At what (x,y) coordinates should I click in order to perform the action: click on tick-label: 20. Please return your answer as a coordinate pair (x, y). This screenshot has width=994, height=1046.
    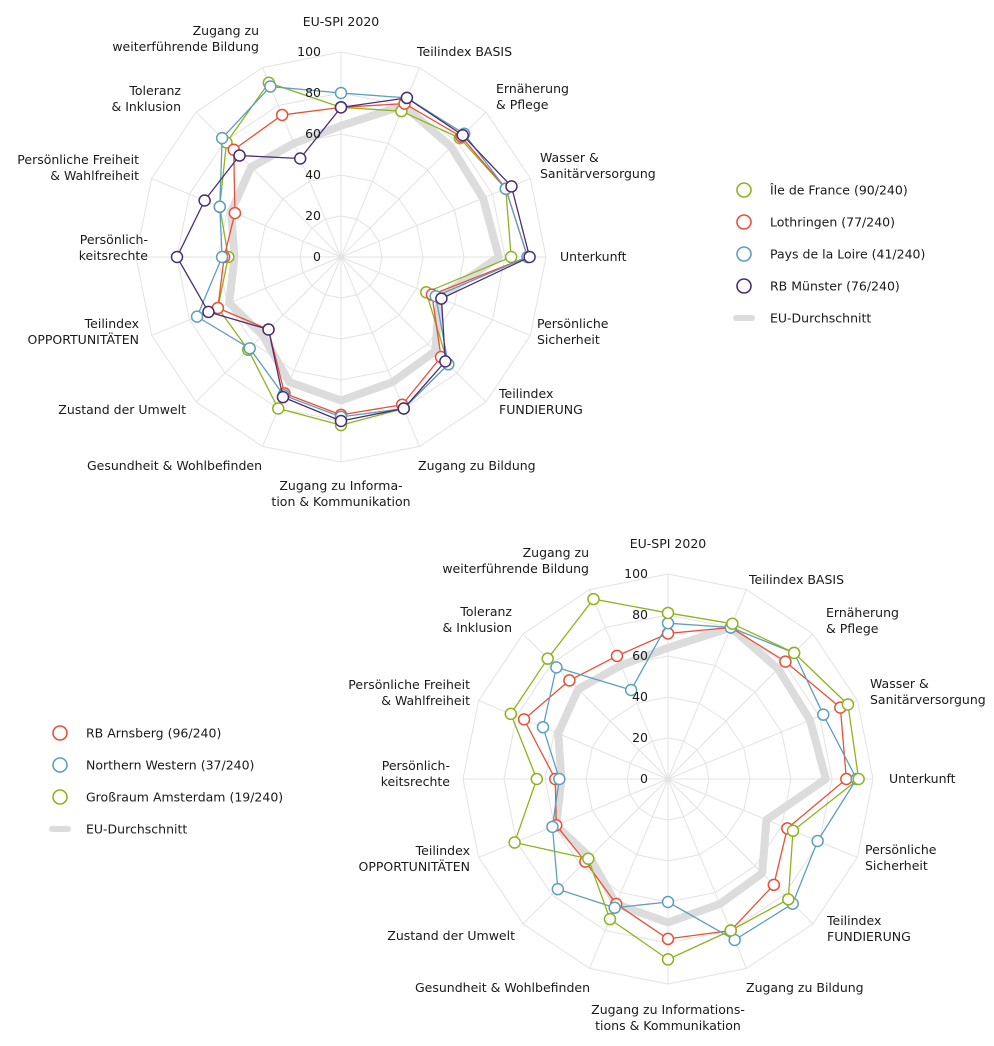
    Looking at the image, I should click on (313, 215).